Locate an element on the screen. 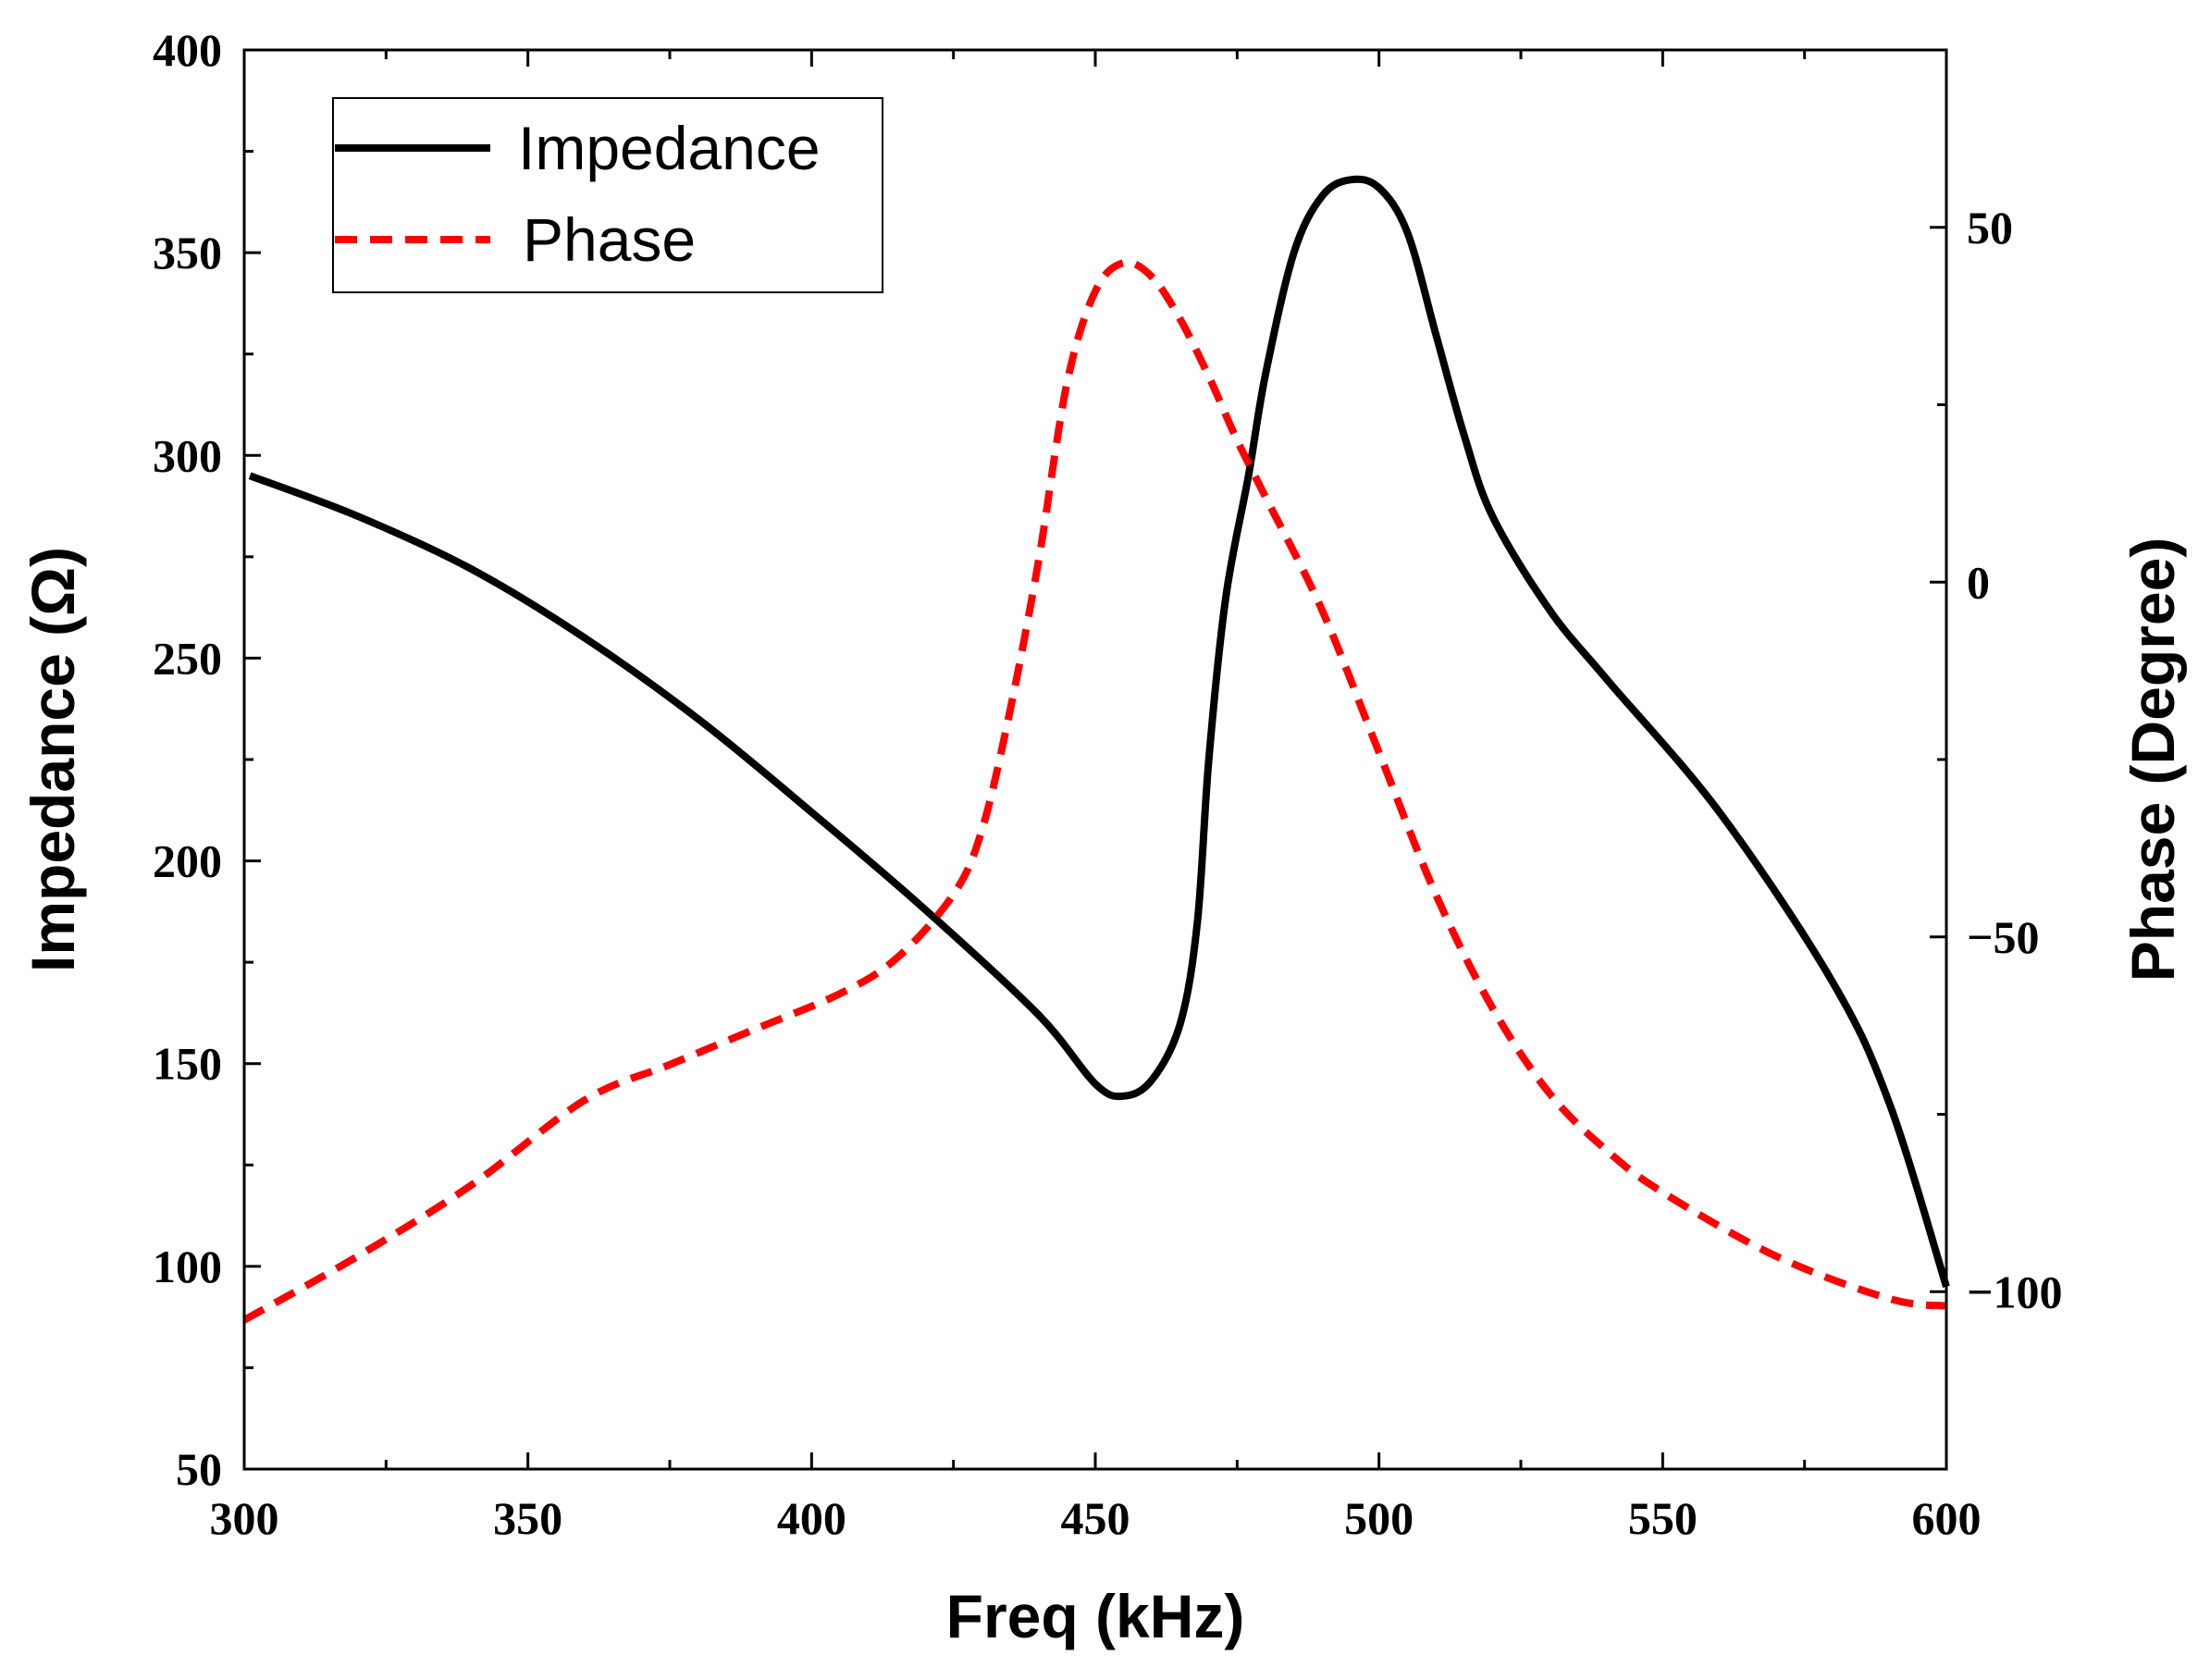 Image resolution: width=2198 pixels, height=1680 pixels. y-left-tick-label: 100 is located at coordinates (187, 1266).